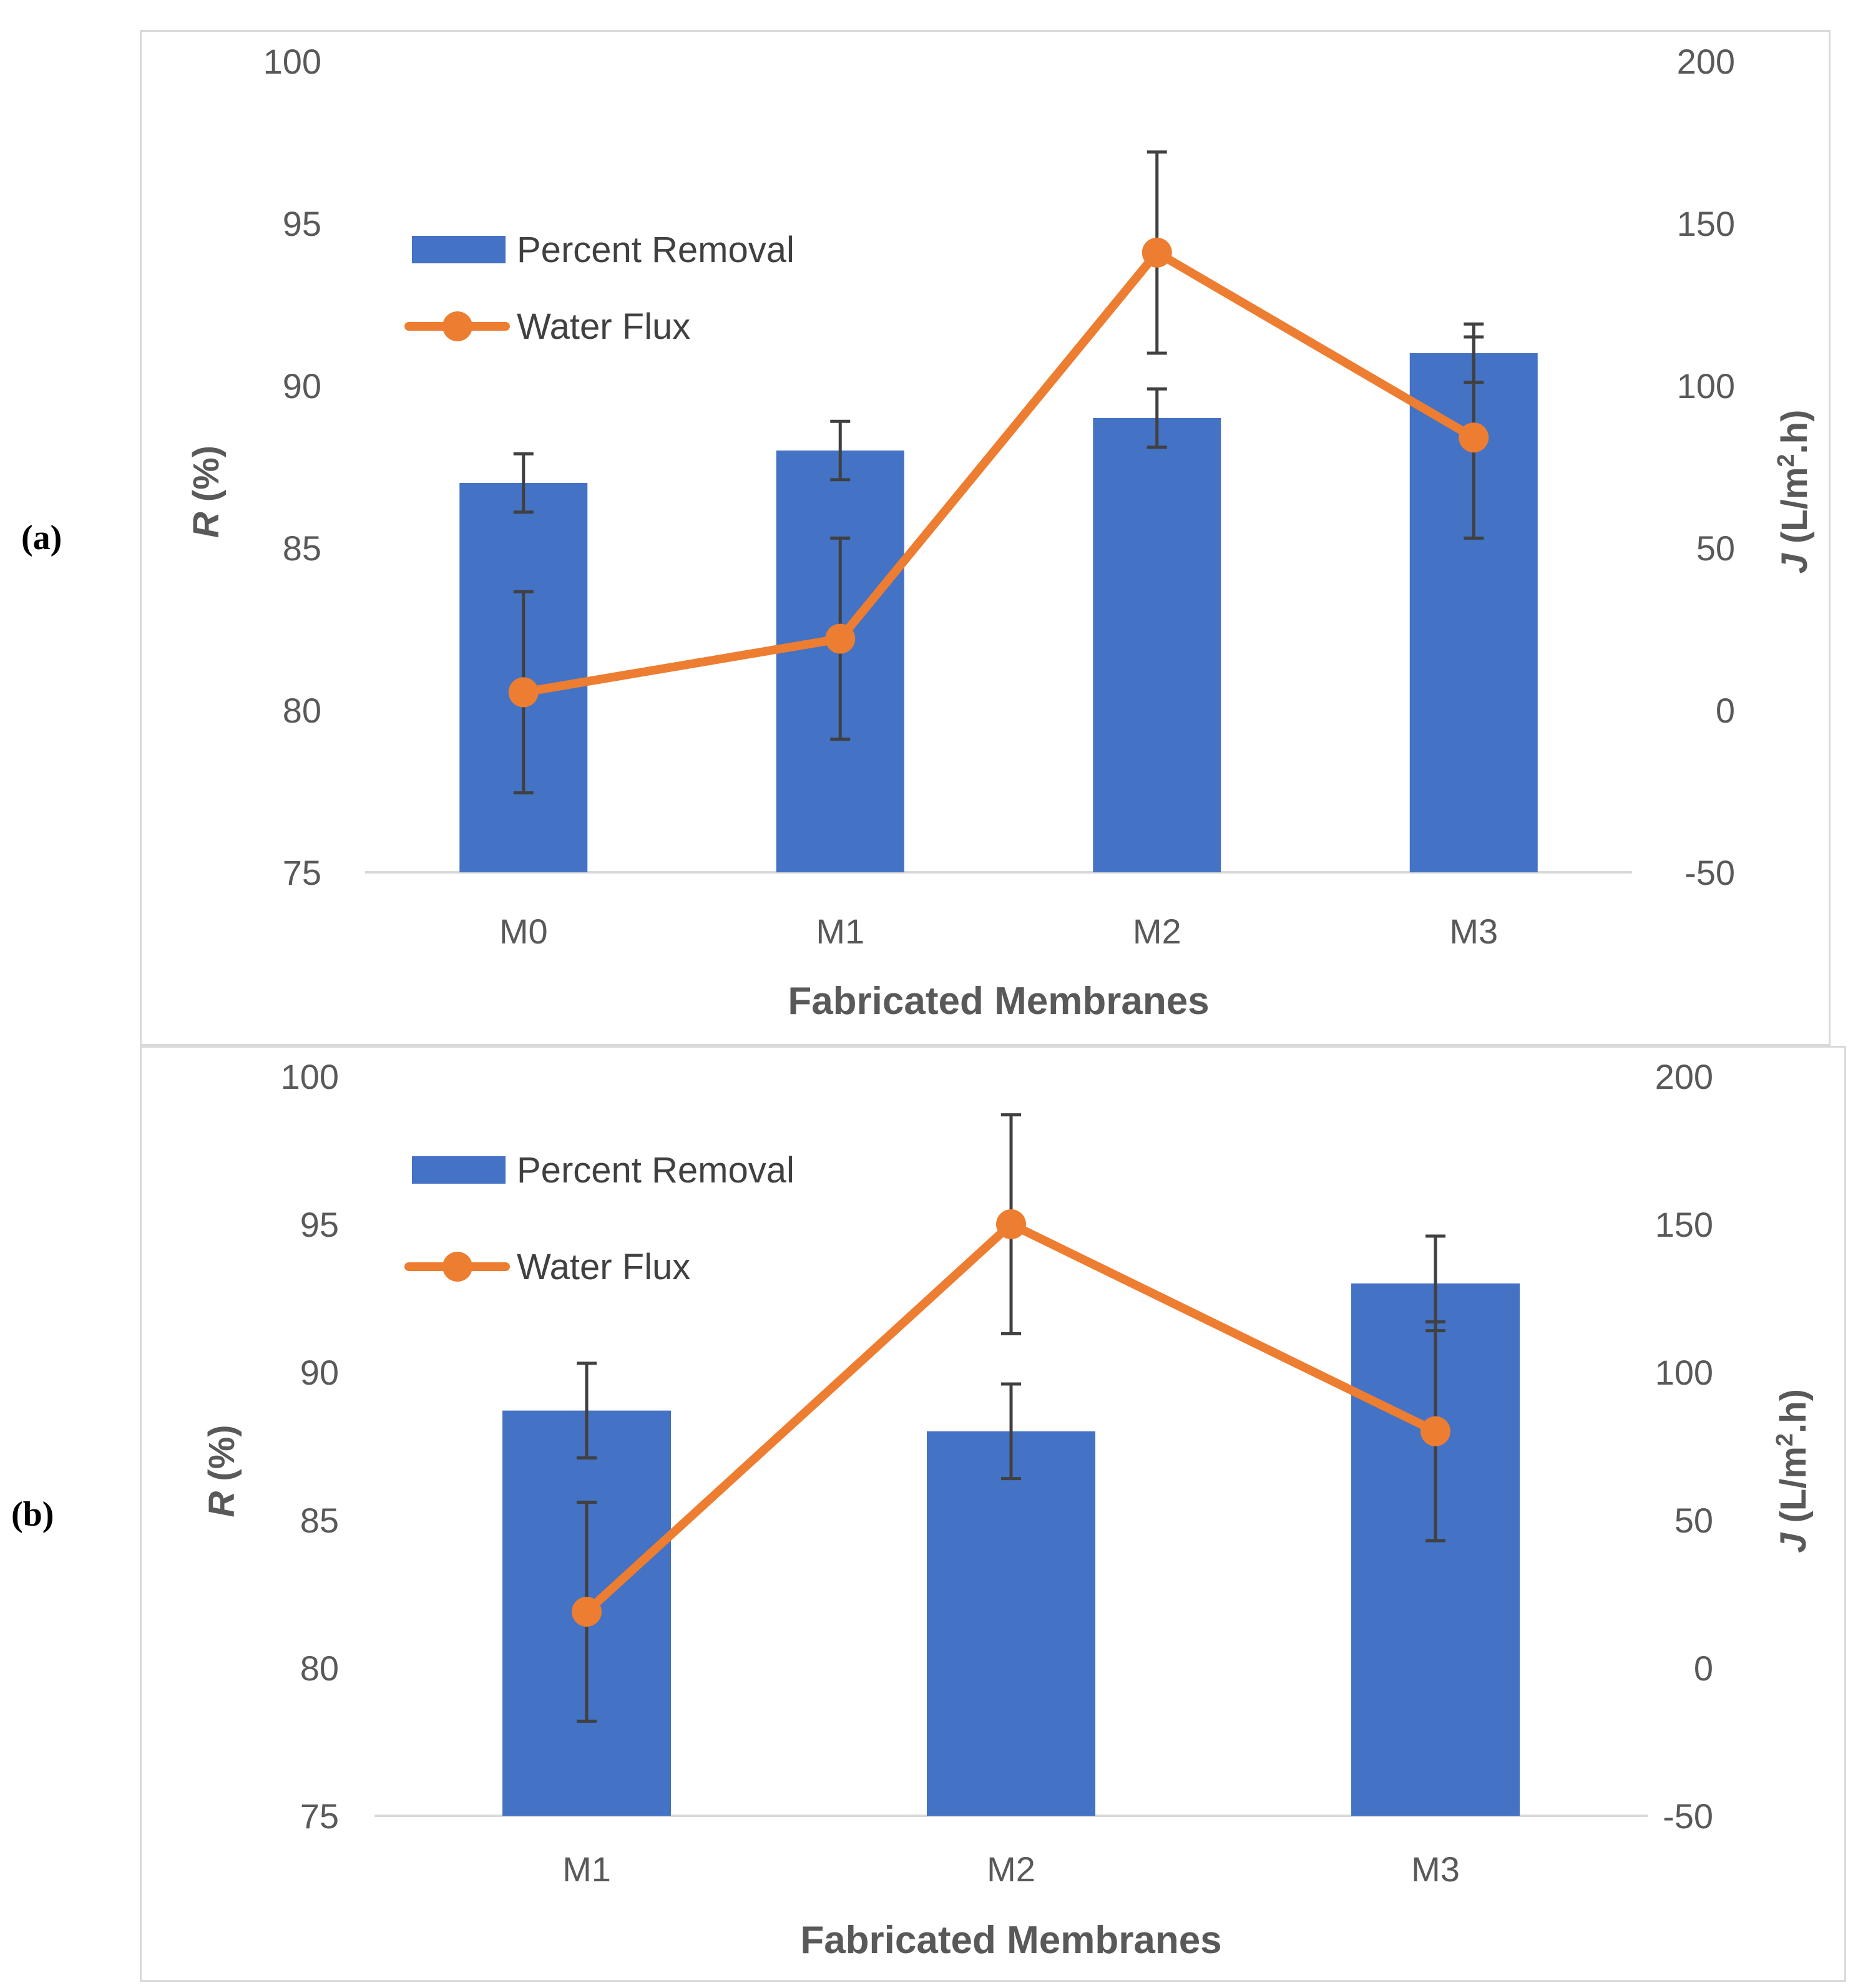 The height and width of the screenshot is (1988, 1863). What do you see at coordinates (1157, 645) in the screenshot?
I see `bar-percent-removal-a` at bounding box center [1157, 645].